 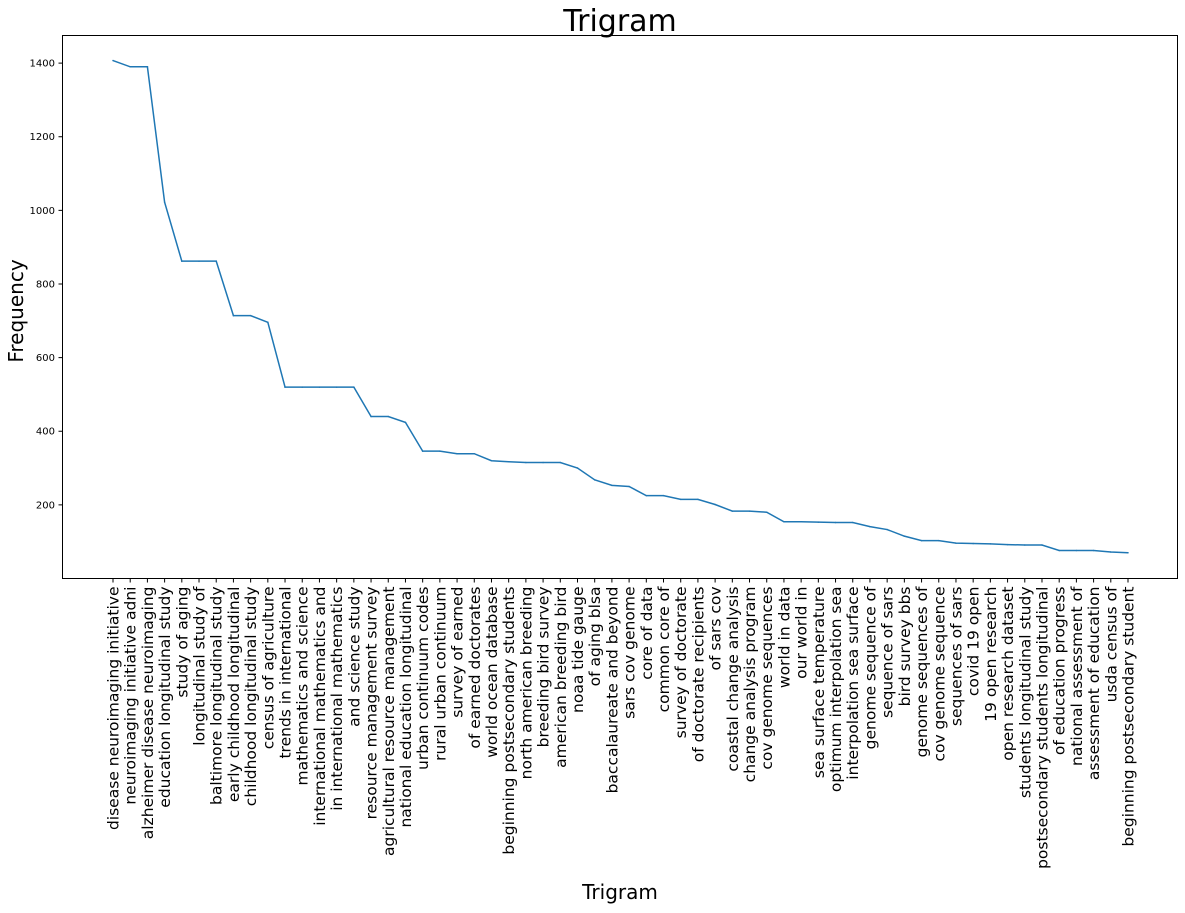 I want to click on x-tick-label: sequences of sars, so click(x=956, y=657).